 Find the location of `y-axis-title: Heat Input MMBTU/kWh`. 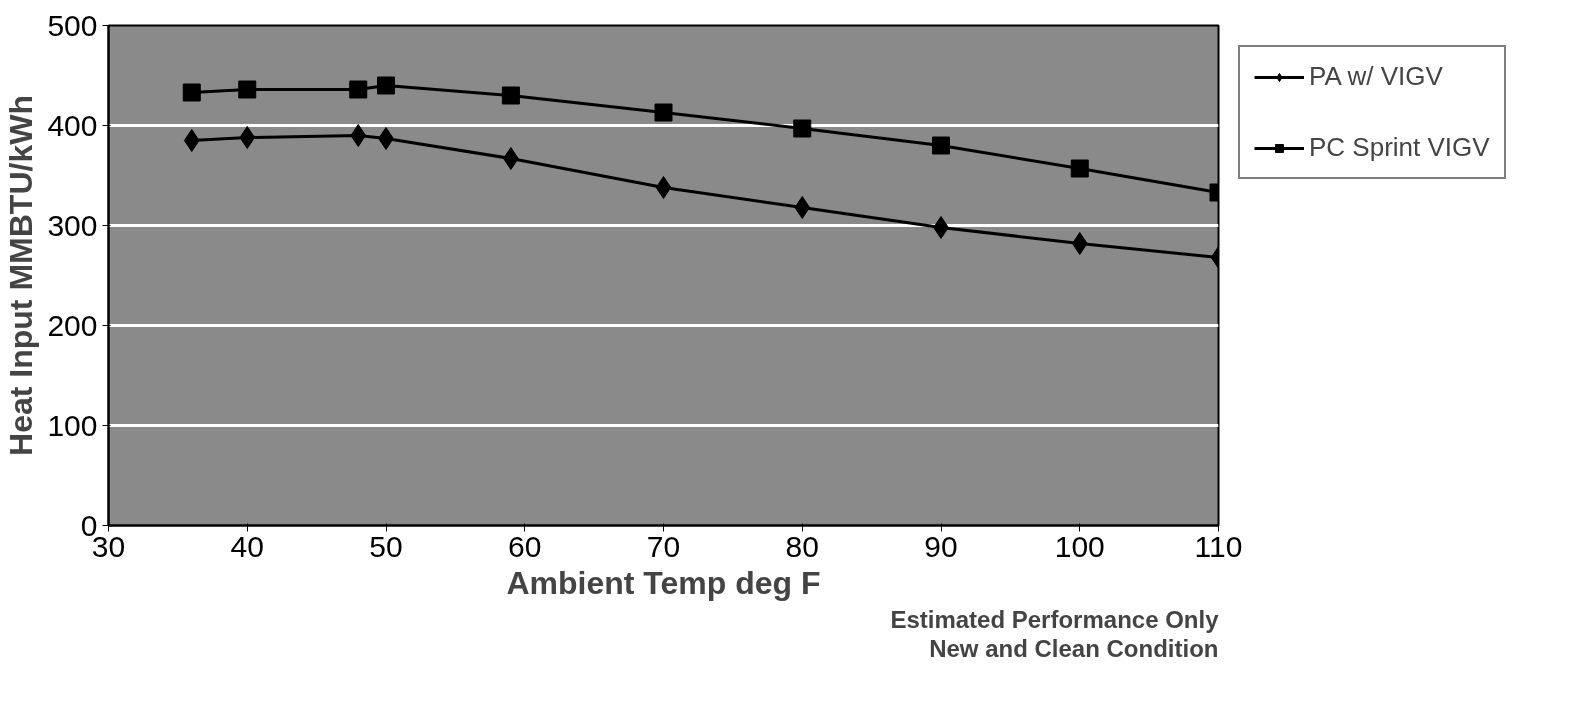

y-axis-title: Heat Input MMBTU/kWh is located at coordinates (21, 275).